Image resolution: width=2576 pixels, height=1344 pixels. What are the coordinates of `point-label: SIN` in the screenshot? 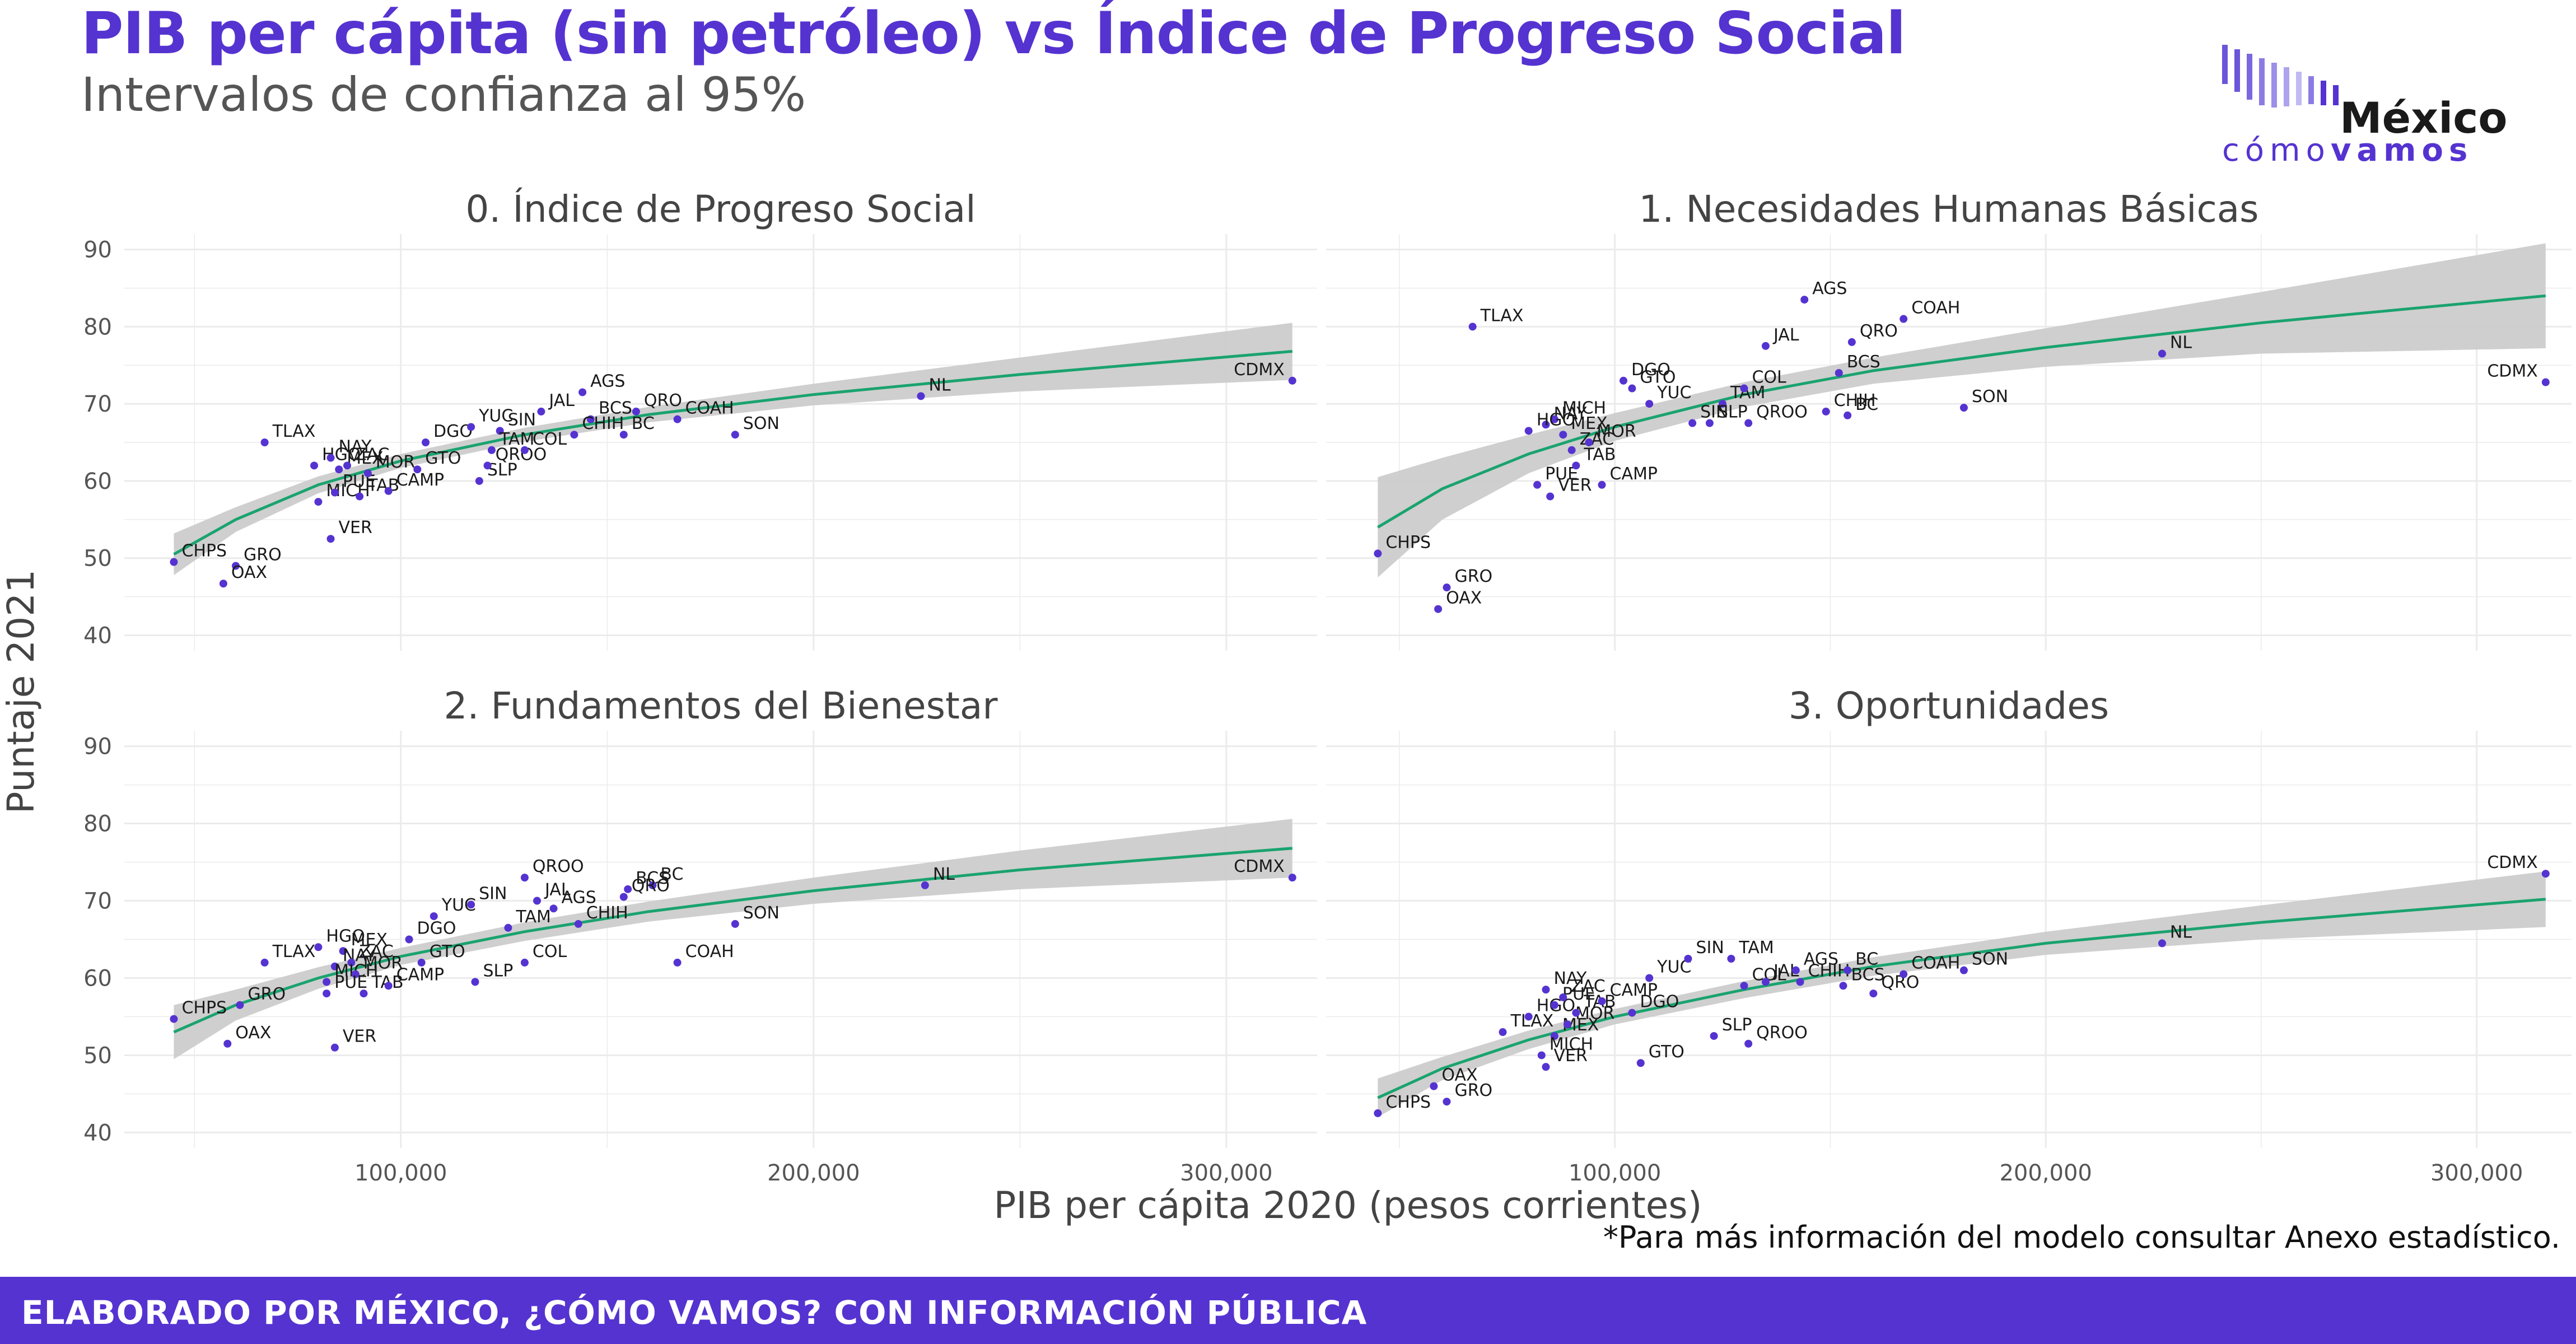 It's located at (1714, 413).